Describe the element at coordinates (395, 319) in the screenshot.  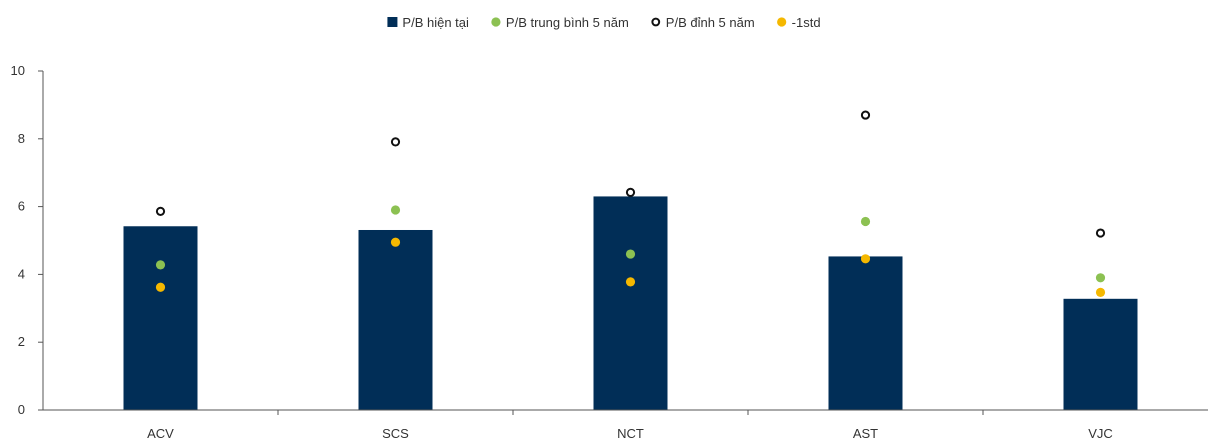
I see `bar-pb-current-scs` at that location.